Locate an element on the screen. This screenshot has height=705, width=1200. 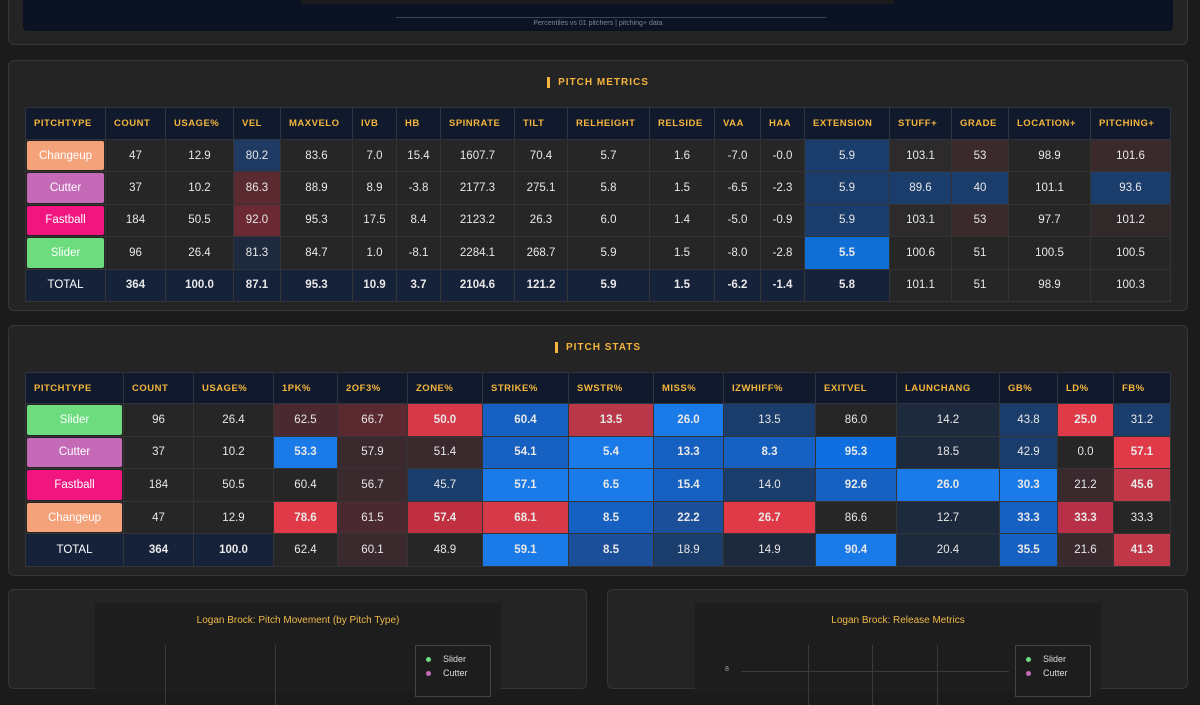
column-header: LD% is located at coordinates (1085, 388).